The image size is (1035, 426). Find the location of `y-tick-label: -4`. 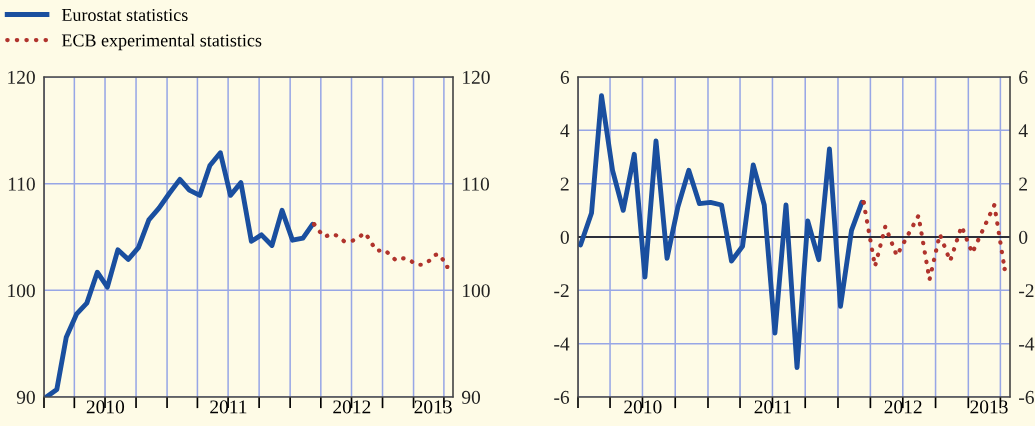

y-tick-label: -4 is located at coordinates (562, 344).